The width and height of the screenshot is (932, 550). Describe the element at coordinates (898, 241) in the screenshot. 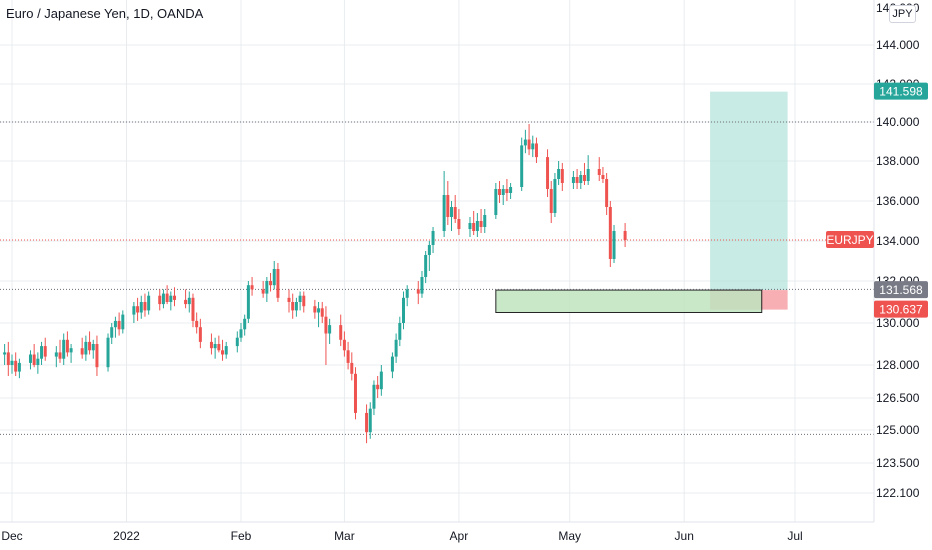

I see `y-tick-label: 134.000` at that location.